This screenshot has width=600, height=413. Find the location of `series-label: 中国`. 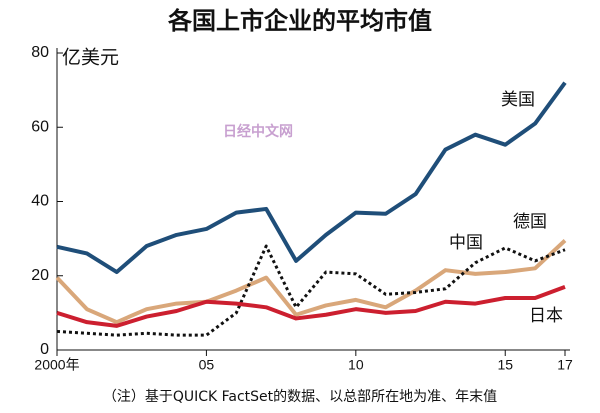

series-label: 中国 is located at coordinates (466, 243).